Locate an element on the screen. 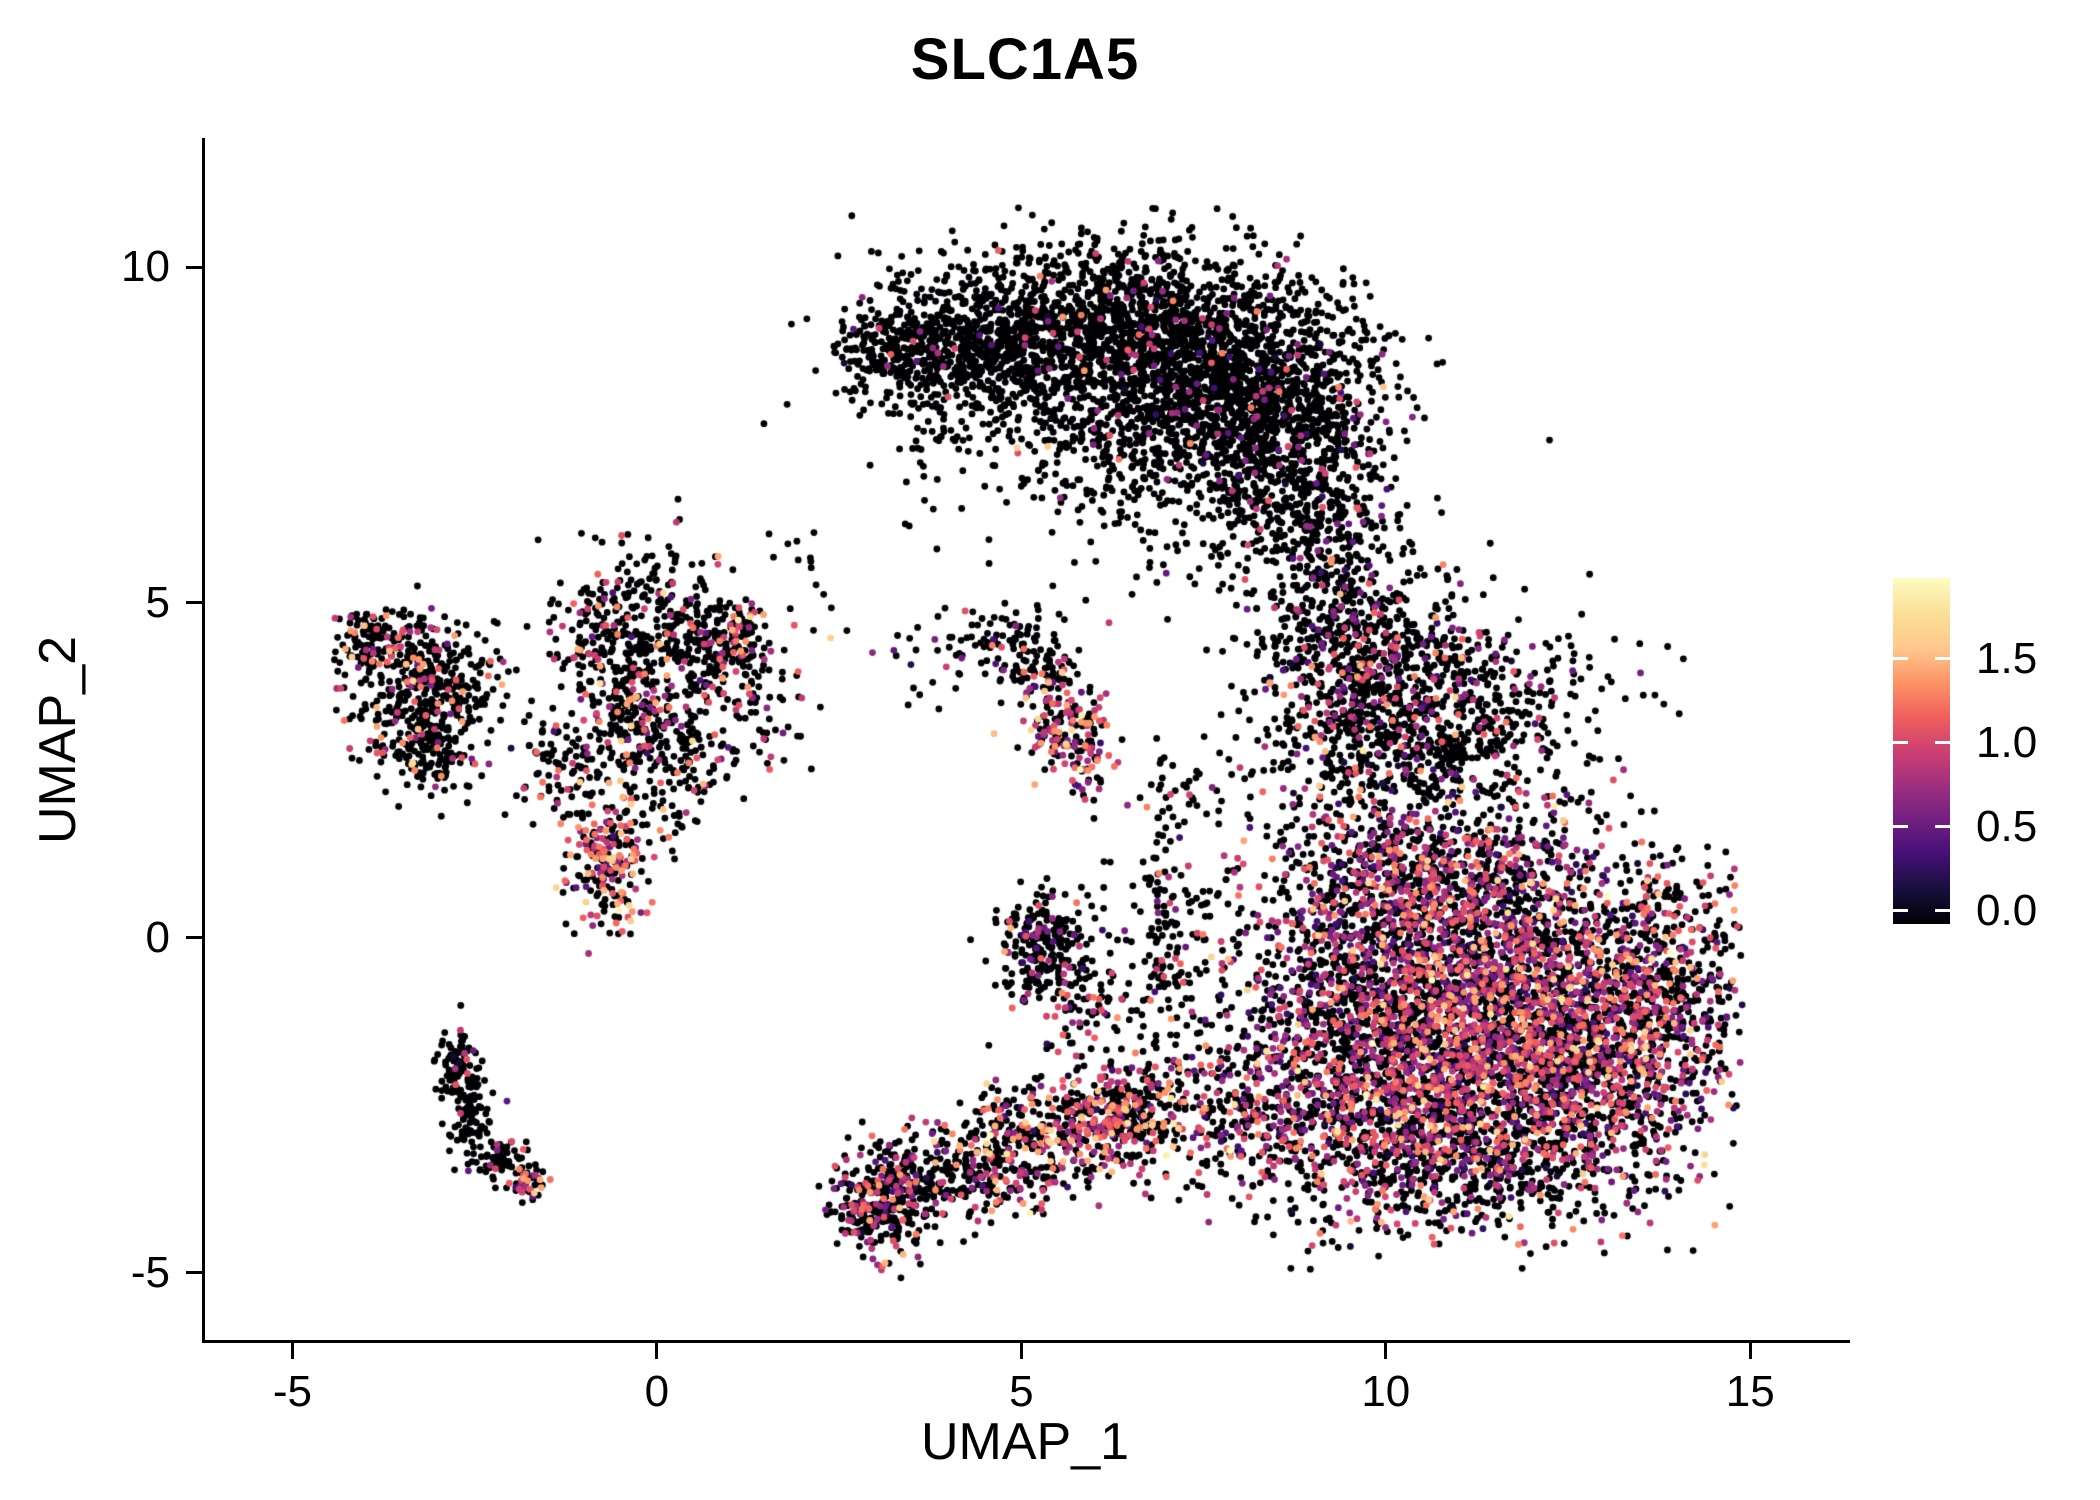 The image size is (2100, 1500). y-axis-line is located at coordinates (203, 740).